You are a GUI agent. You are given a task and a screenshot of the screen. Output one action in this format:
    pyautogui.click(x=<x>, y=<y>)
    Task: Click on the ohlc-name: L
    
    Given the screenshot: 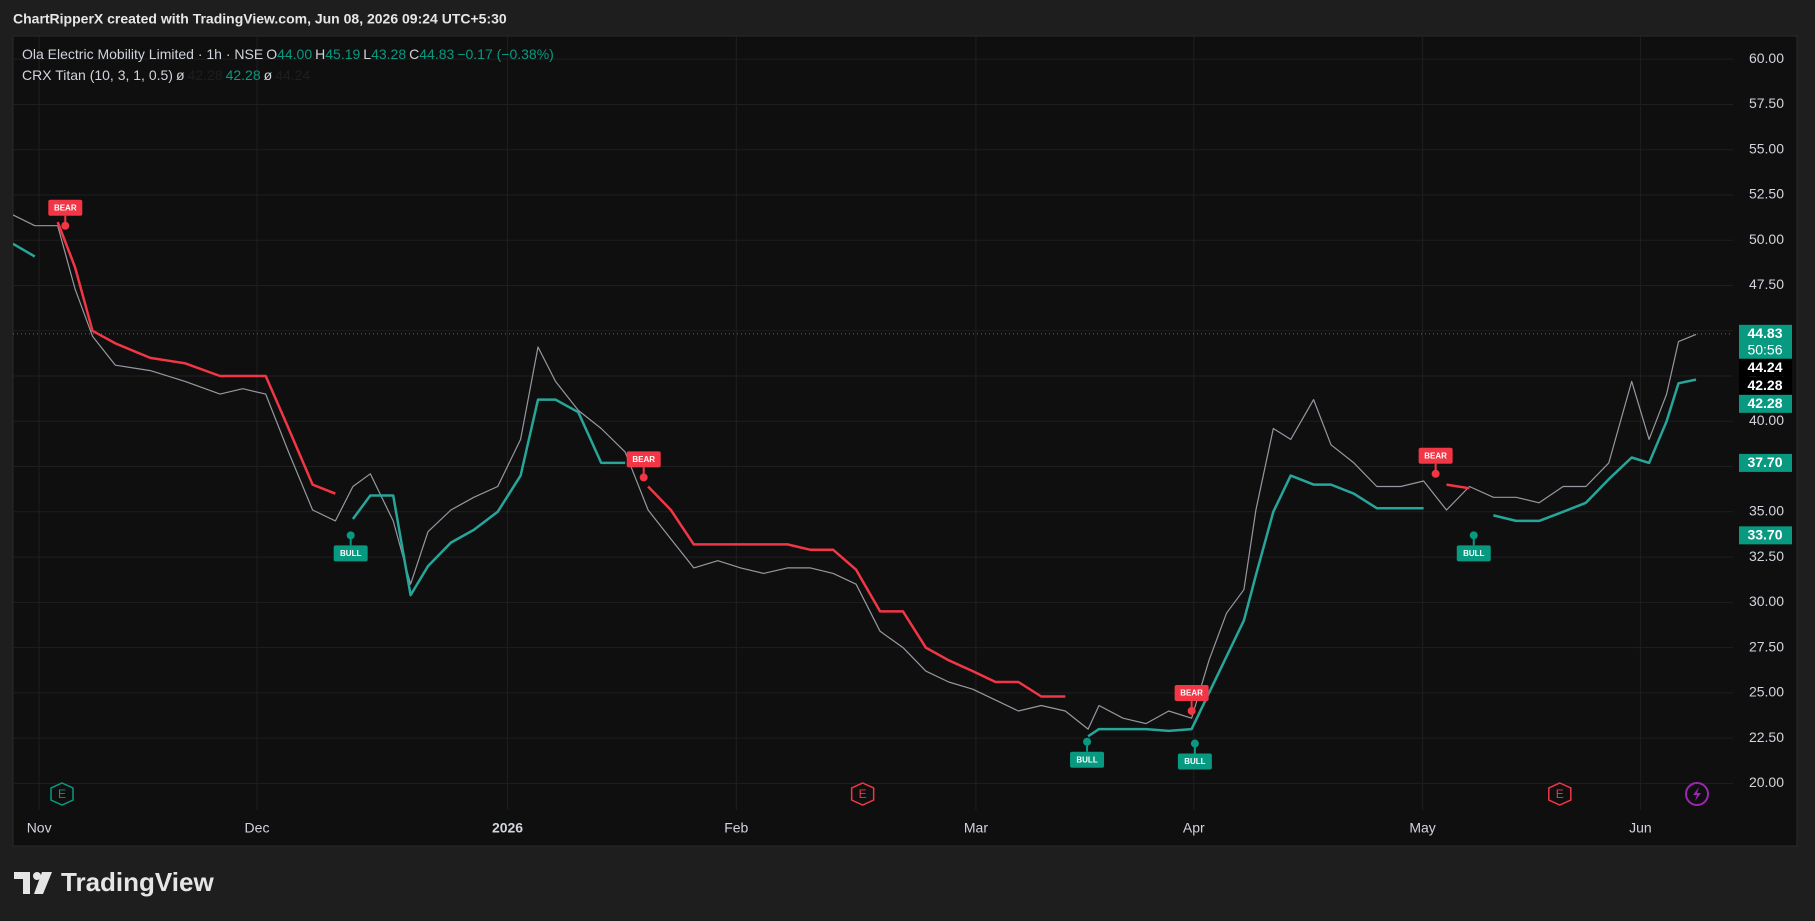 What is the action you would take?
    pyautogui.click(x=367, y=54)
    